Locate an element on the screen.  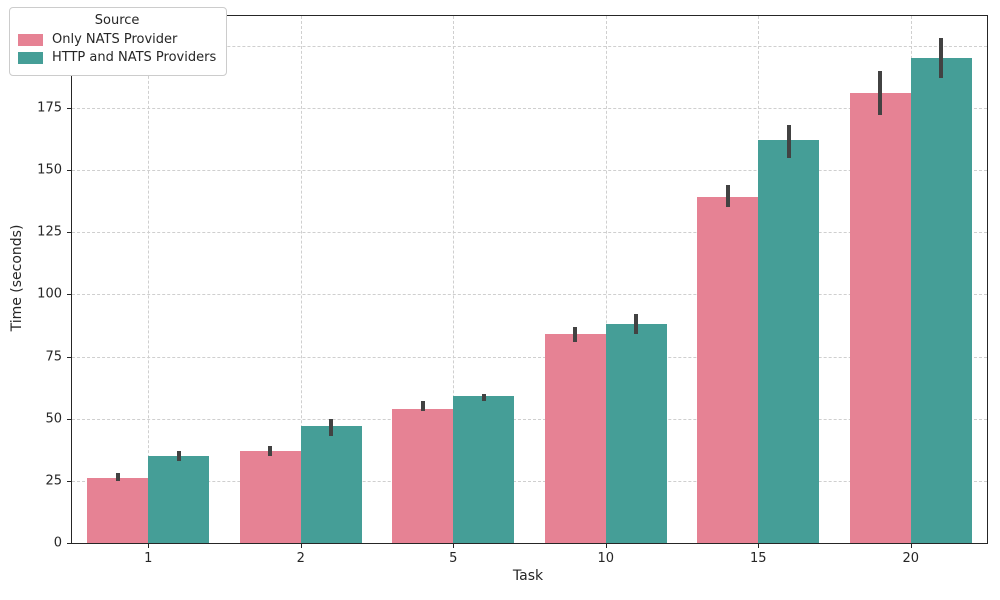
legend-label-http-nats: HTTP and NATS Providers is located at coordinates (134, 57).